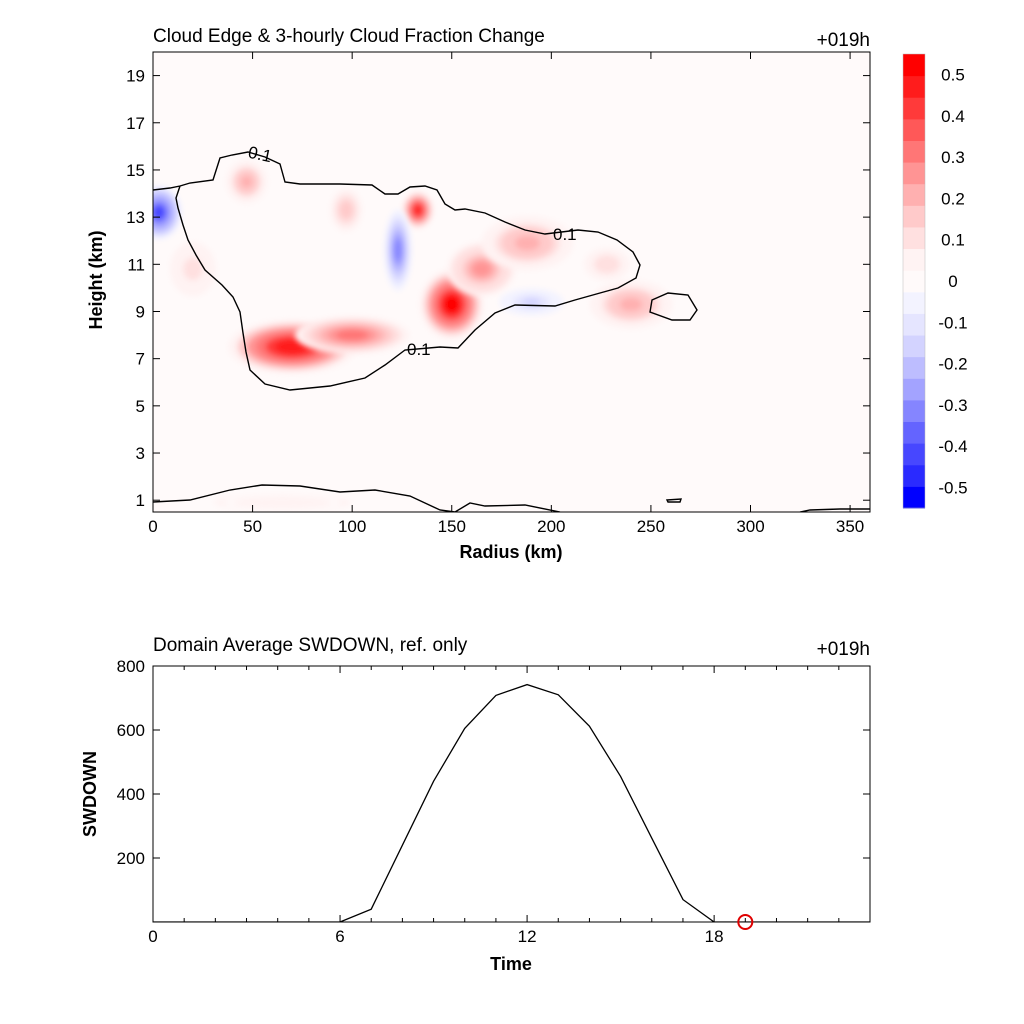  What do you see at coordinates (90, 794) in the screenshot?
I see `bottom-y-axis-label: SWDOWN` at bounding box center [90, 794].